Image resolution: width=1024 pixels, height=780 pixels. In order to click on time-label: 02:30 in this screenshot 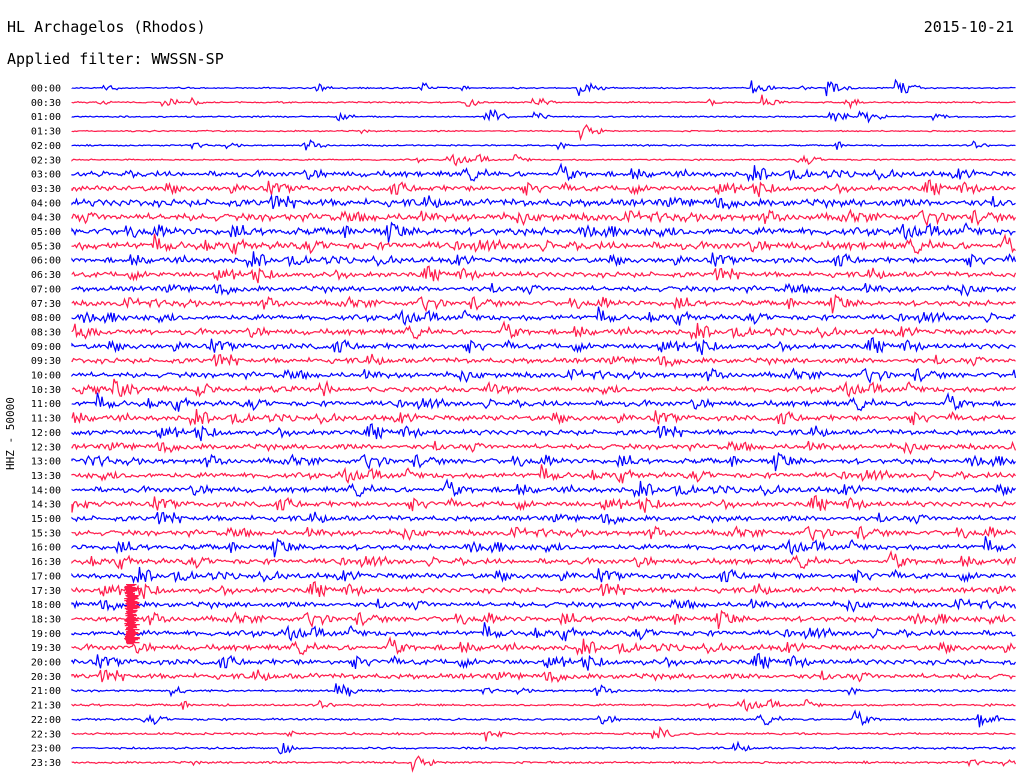, I will do `click(46, 160)`.